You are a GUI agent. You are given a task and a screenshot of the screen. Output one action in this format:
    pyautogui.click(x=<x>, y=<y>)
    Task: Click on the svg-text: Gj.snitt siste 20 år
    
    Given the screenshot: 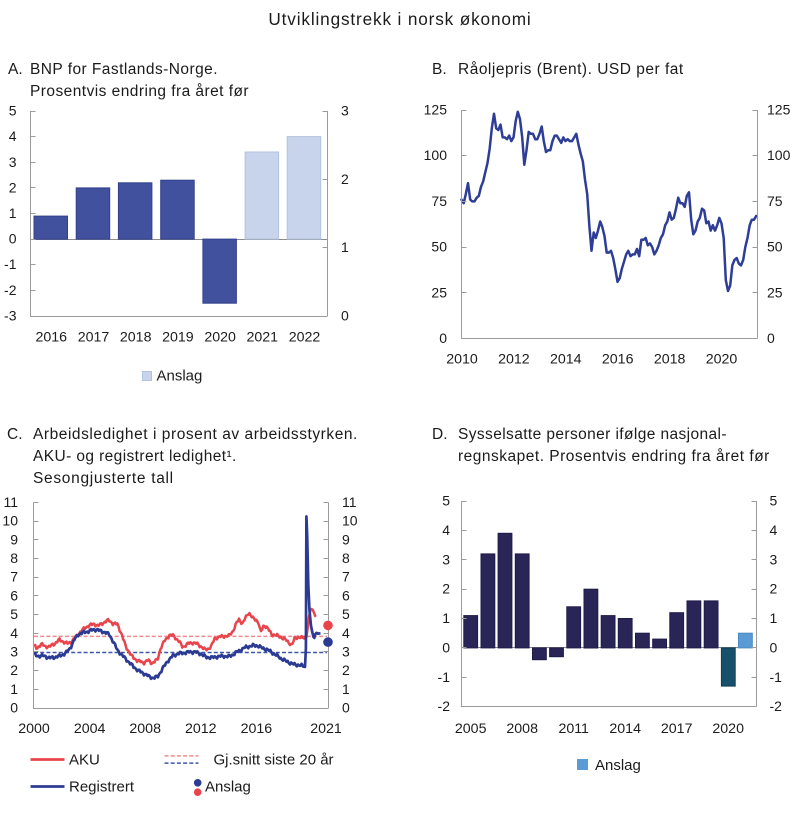 What is the action you would take?
    pyautogui.click(x=274, y=760)
    